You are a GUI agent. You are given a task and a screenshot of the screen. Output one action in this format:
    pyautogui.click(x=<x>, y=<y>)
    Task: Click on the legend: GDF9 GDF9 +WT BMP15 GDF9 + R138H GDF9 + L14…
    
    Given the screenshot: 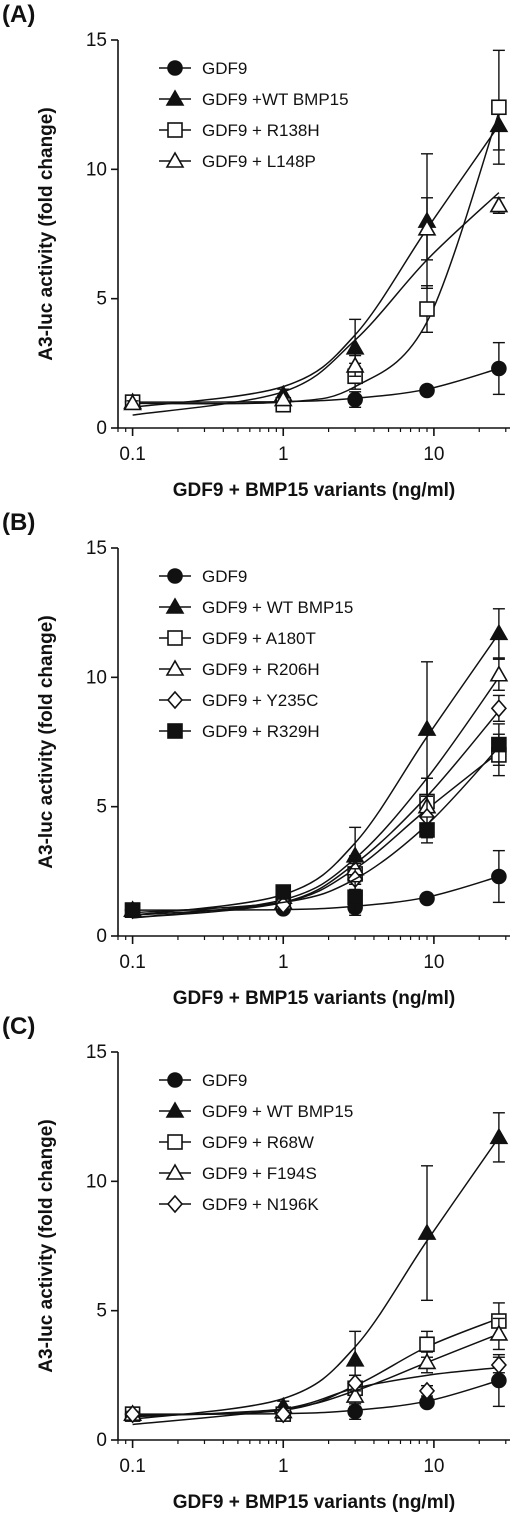 What is the action you would take?
    pyautogui.click(x=254, y=115)
    